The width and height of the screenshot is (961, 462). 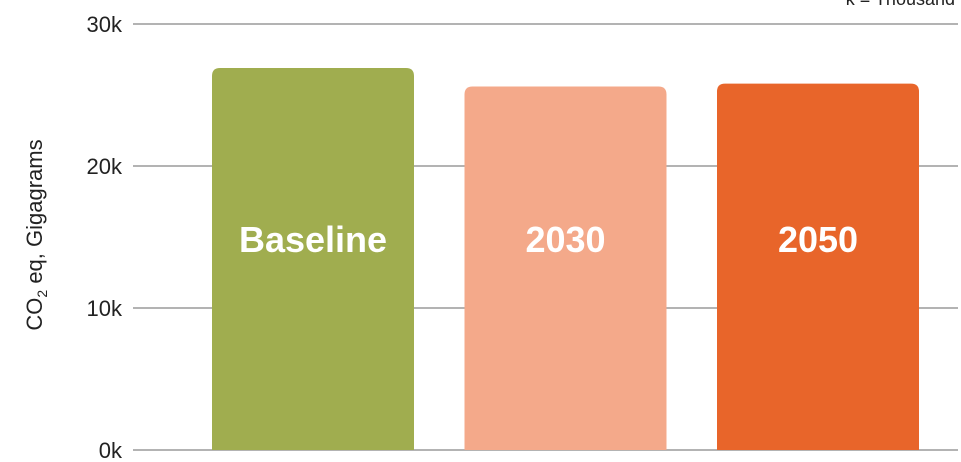 I want to click on y-axis-title-prefix: CO, so click(x=34, y=314).